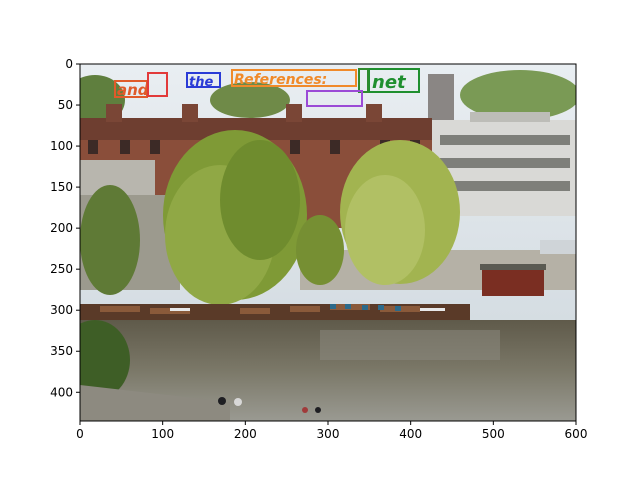 The image size is (640, 480). What do you see at coordinates (65, 105) in the screenshot?
I see `y-tick-label: 50` at bounding box center [65, 105].